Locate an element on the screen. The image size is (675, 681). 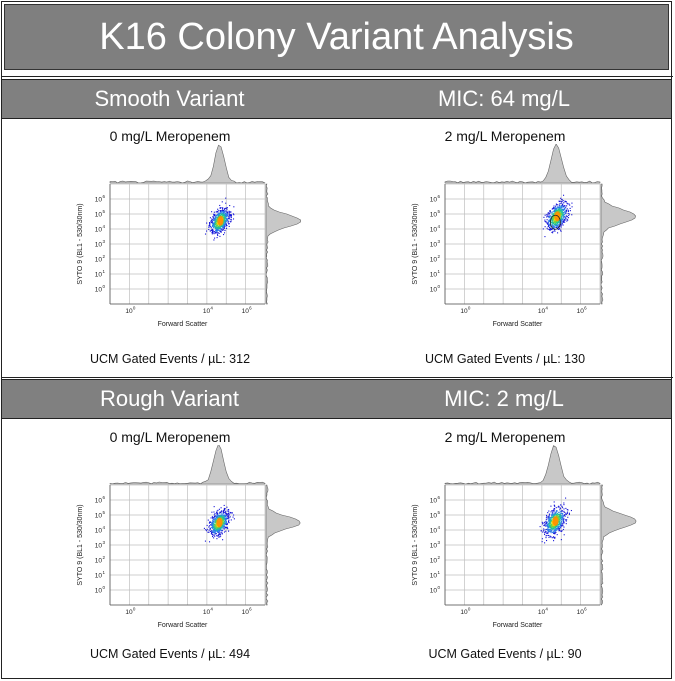
variant-label-rough: Rough Variant is located at coordinates (169, 398).